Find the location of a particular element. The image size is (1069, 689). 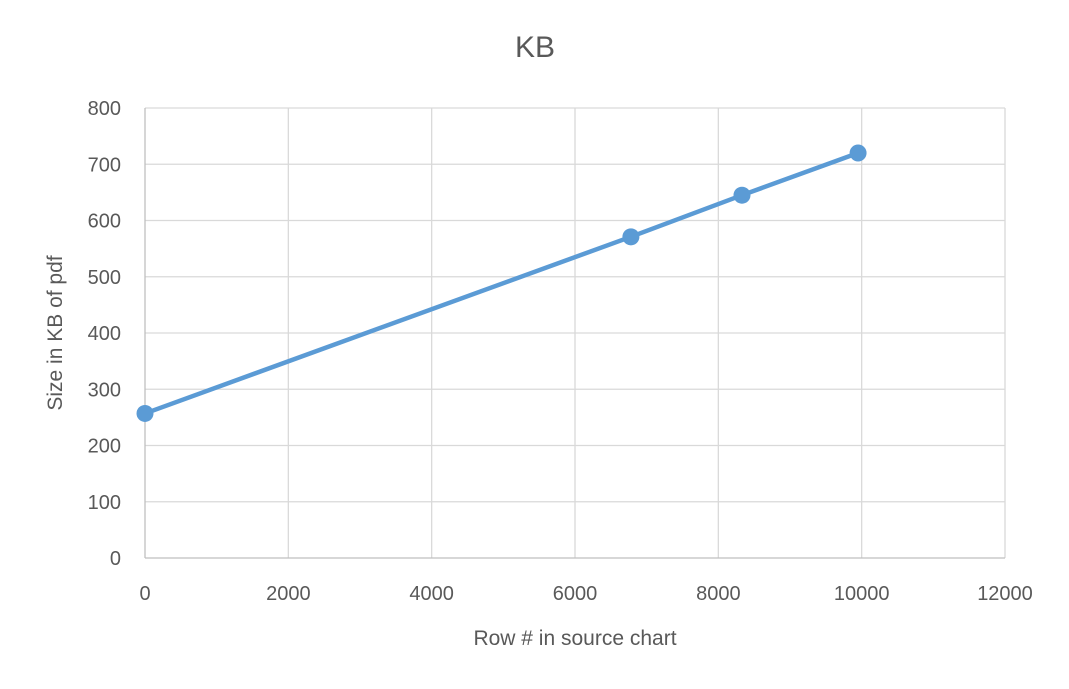

x-tick-label: 4000 is located at coordinates (431, 594).